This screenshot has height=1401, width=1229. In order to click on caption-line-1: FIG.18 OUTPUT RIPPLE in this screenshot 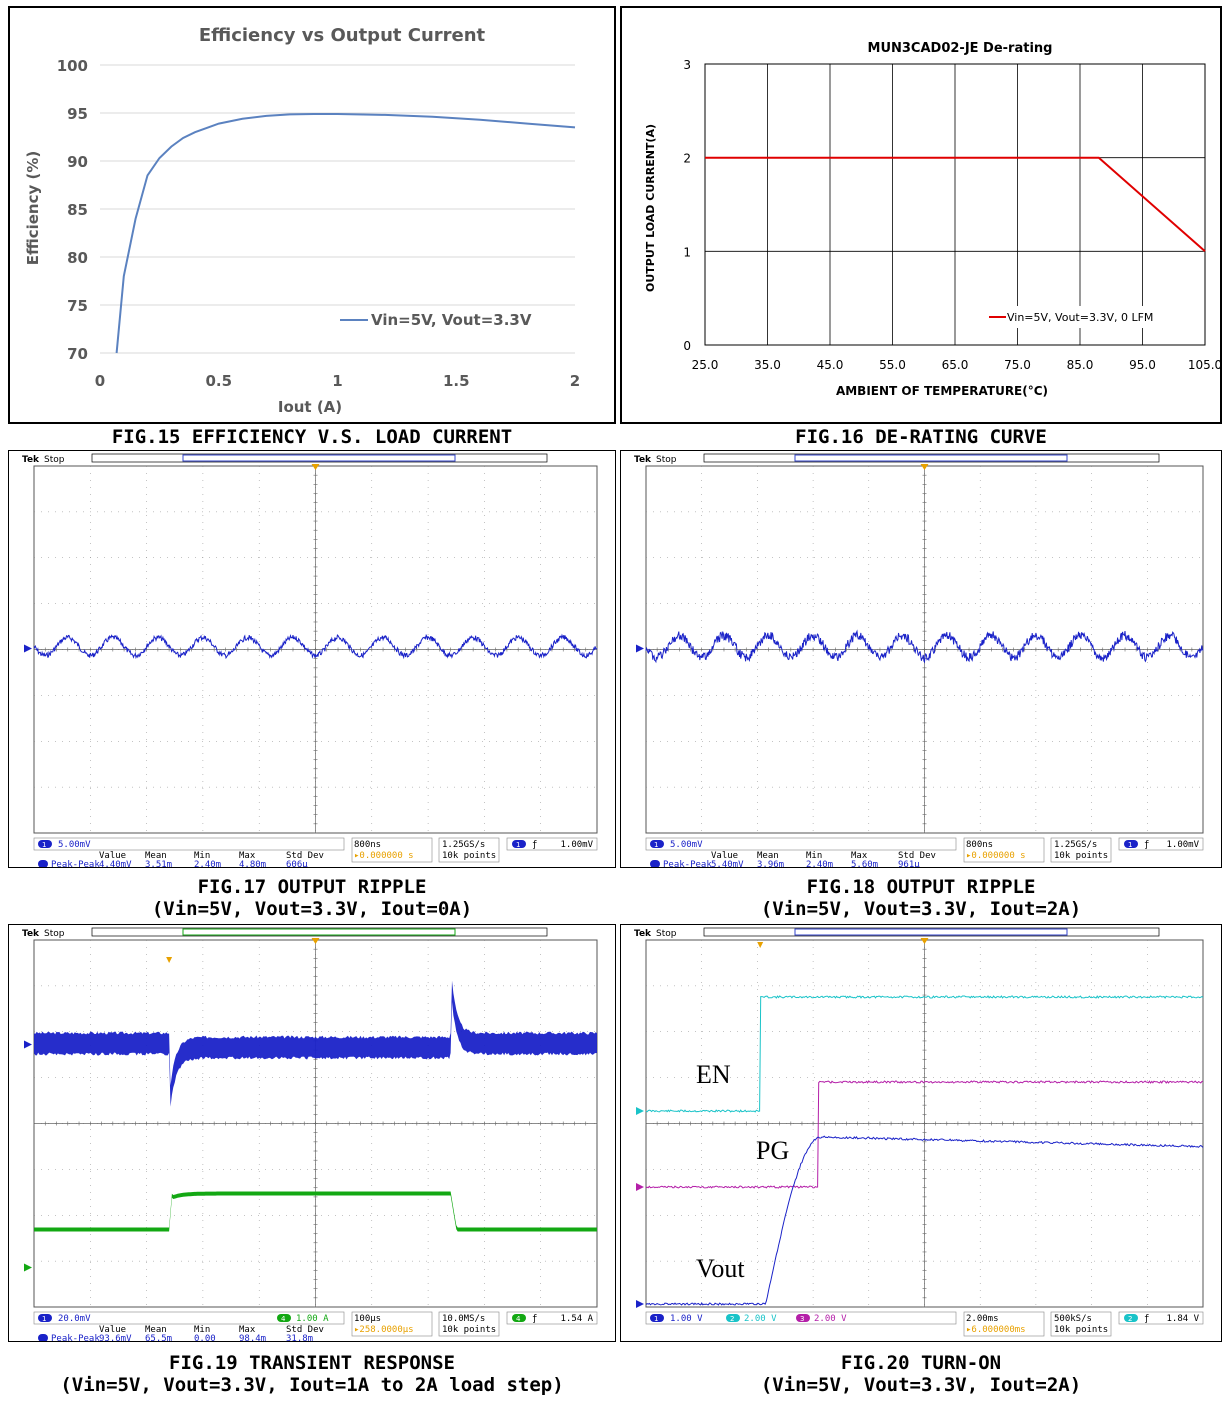, I will do `click(921, 887)`.